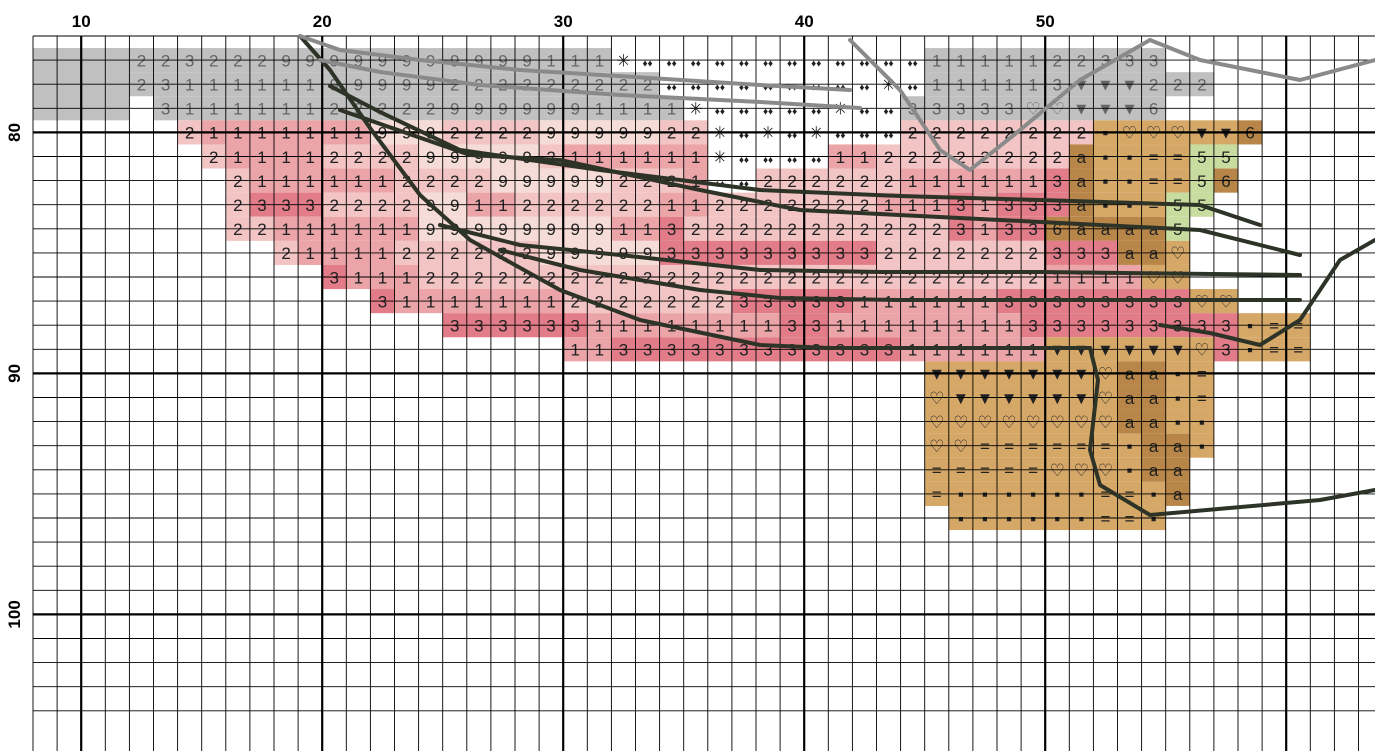 The height and width of the screenshot is (756, 1375). What do you see at coordinates (1201, 181) in the screenshot?
I see `stitch-symbol: 5` at bounding box center [1201, 181].